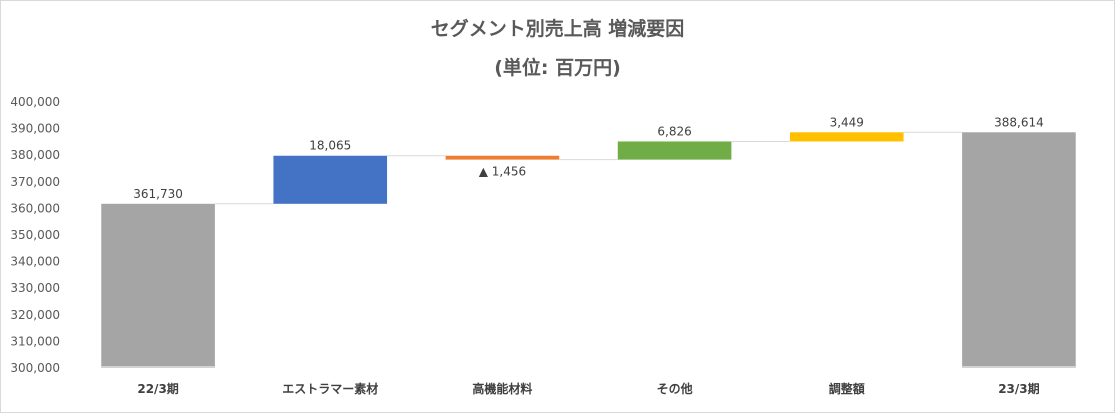  Describe the element at coordinates (35, 208) in the screenshot. I see `y-tick-label: 360,000` at that location.